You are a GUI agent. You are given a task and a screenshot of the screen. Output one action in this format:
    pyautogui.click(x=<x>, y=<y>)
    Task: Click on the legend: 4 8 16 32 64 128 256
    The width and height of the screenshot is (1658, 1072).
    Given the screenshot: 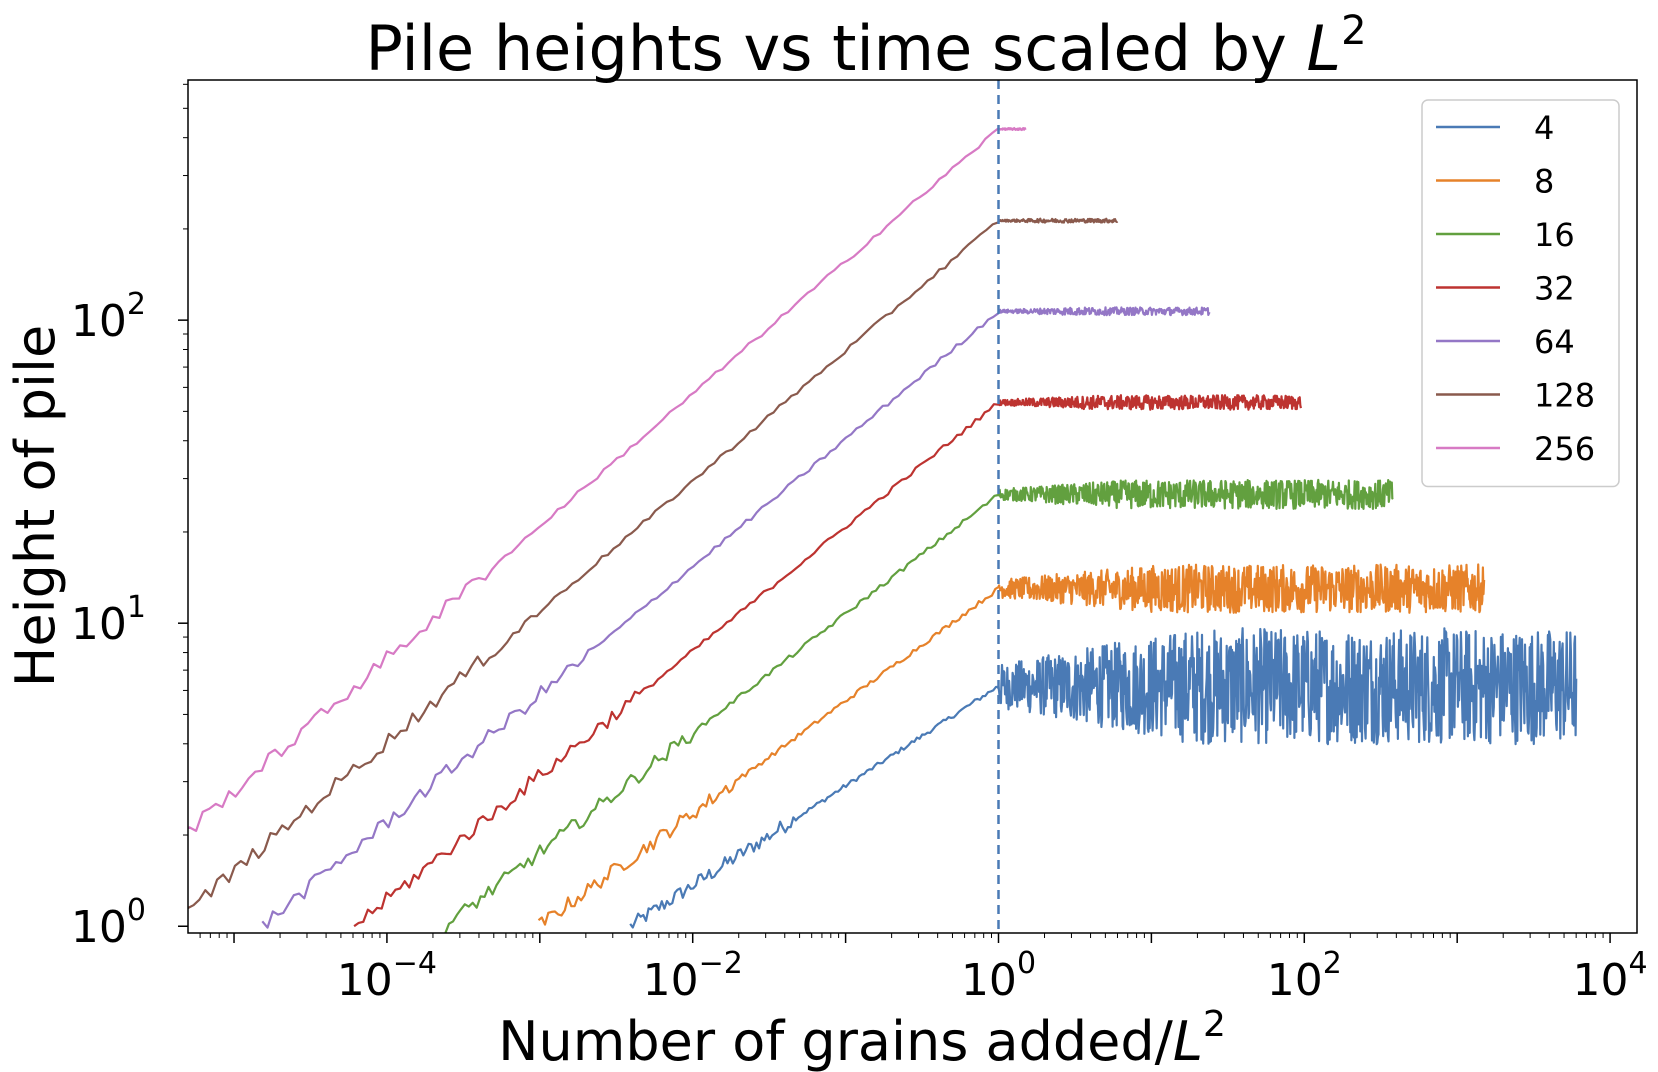 What is the action you would take?
    pyautogui.click(x=1520, y=293)
    